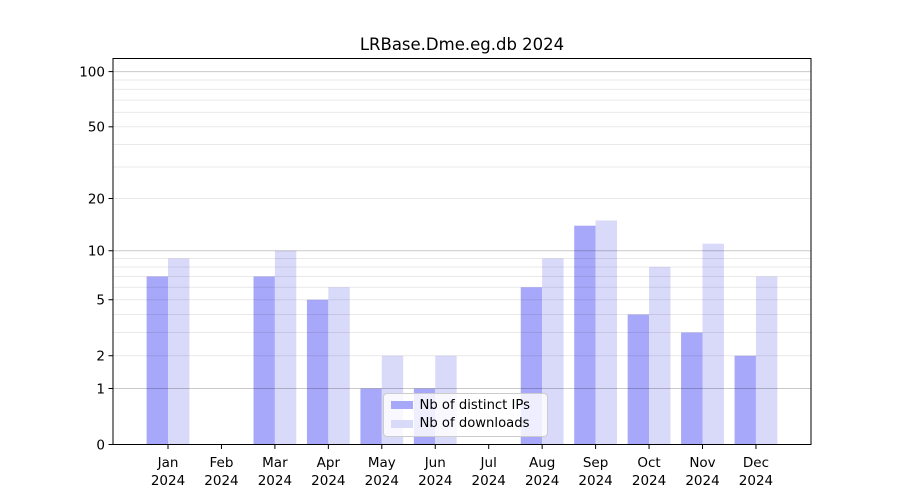  I want to click on y-tick-label: 2, so click(100, 357).